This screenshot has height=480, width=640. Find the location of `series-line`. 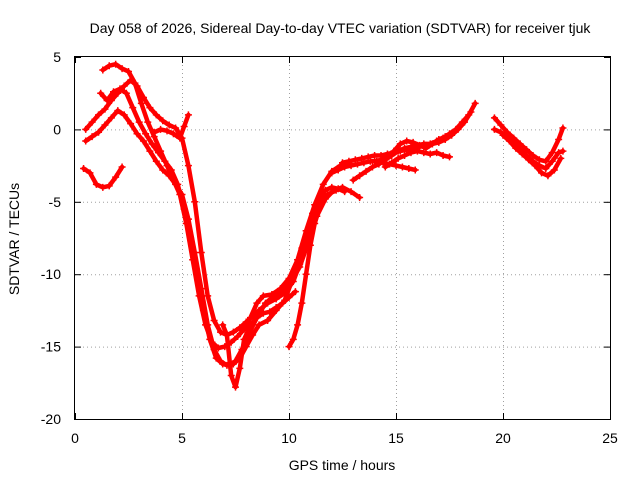

series-line is located at coordinates (532, 155).